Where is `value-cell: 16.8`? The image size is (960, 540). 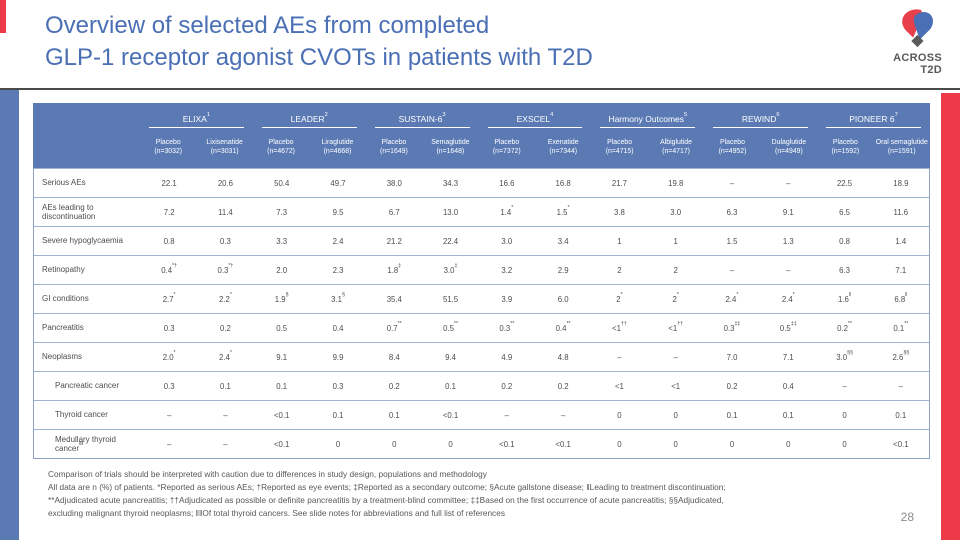 value-cell: 16.8 is located at coordinates (563, 182).